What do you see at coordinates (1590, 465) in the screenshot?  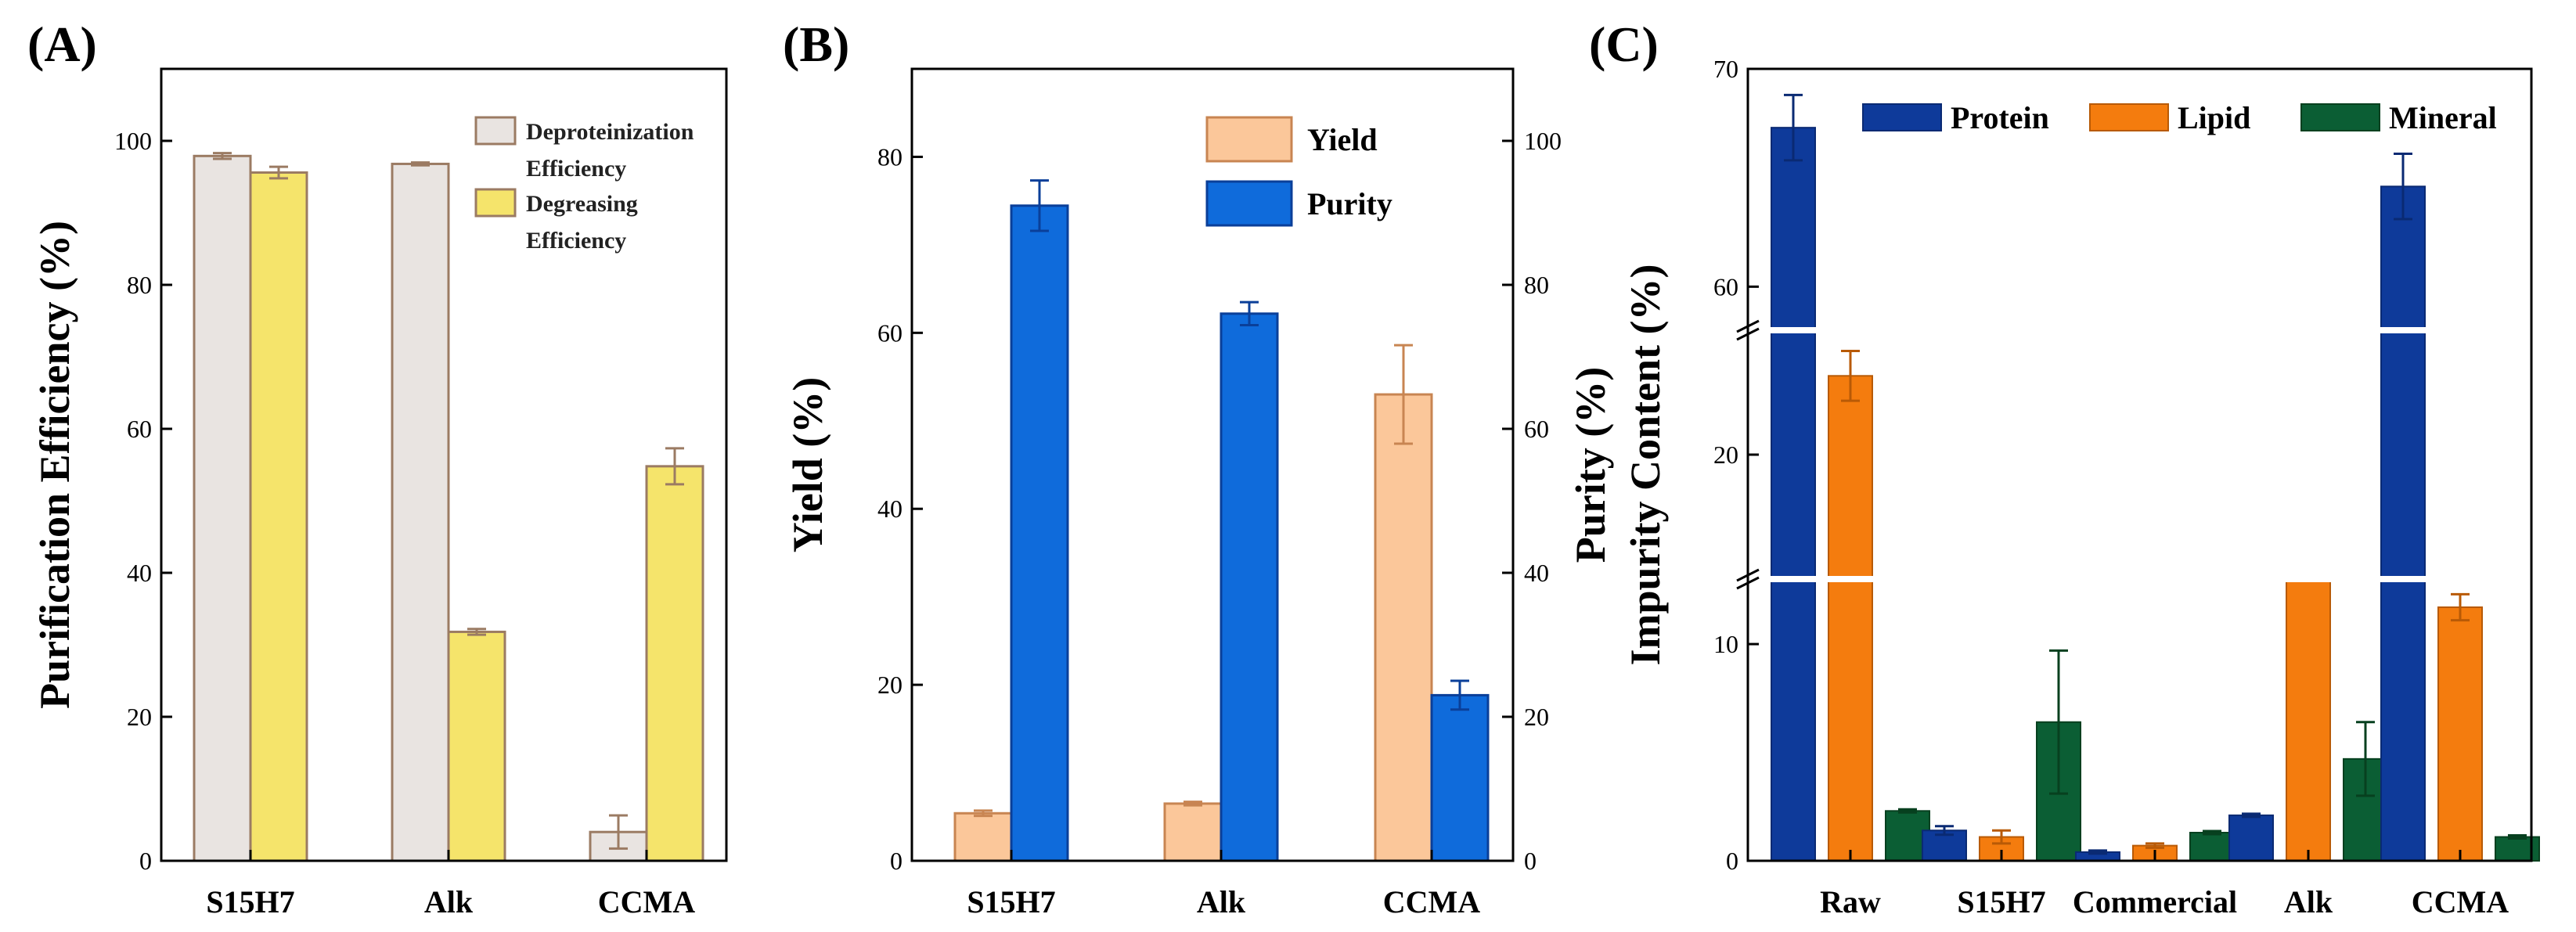 I see `panel-b-right-y-axis-label: Purity (%)` at bounding box center [1590, 465].